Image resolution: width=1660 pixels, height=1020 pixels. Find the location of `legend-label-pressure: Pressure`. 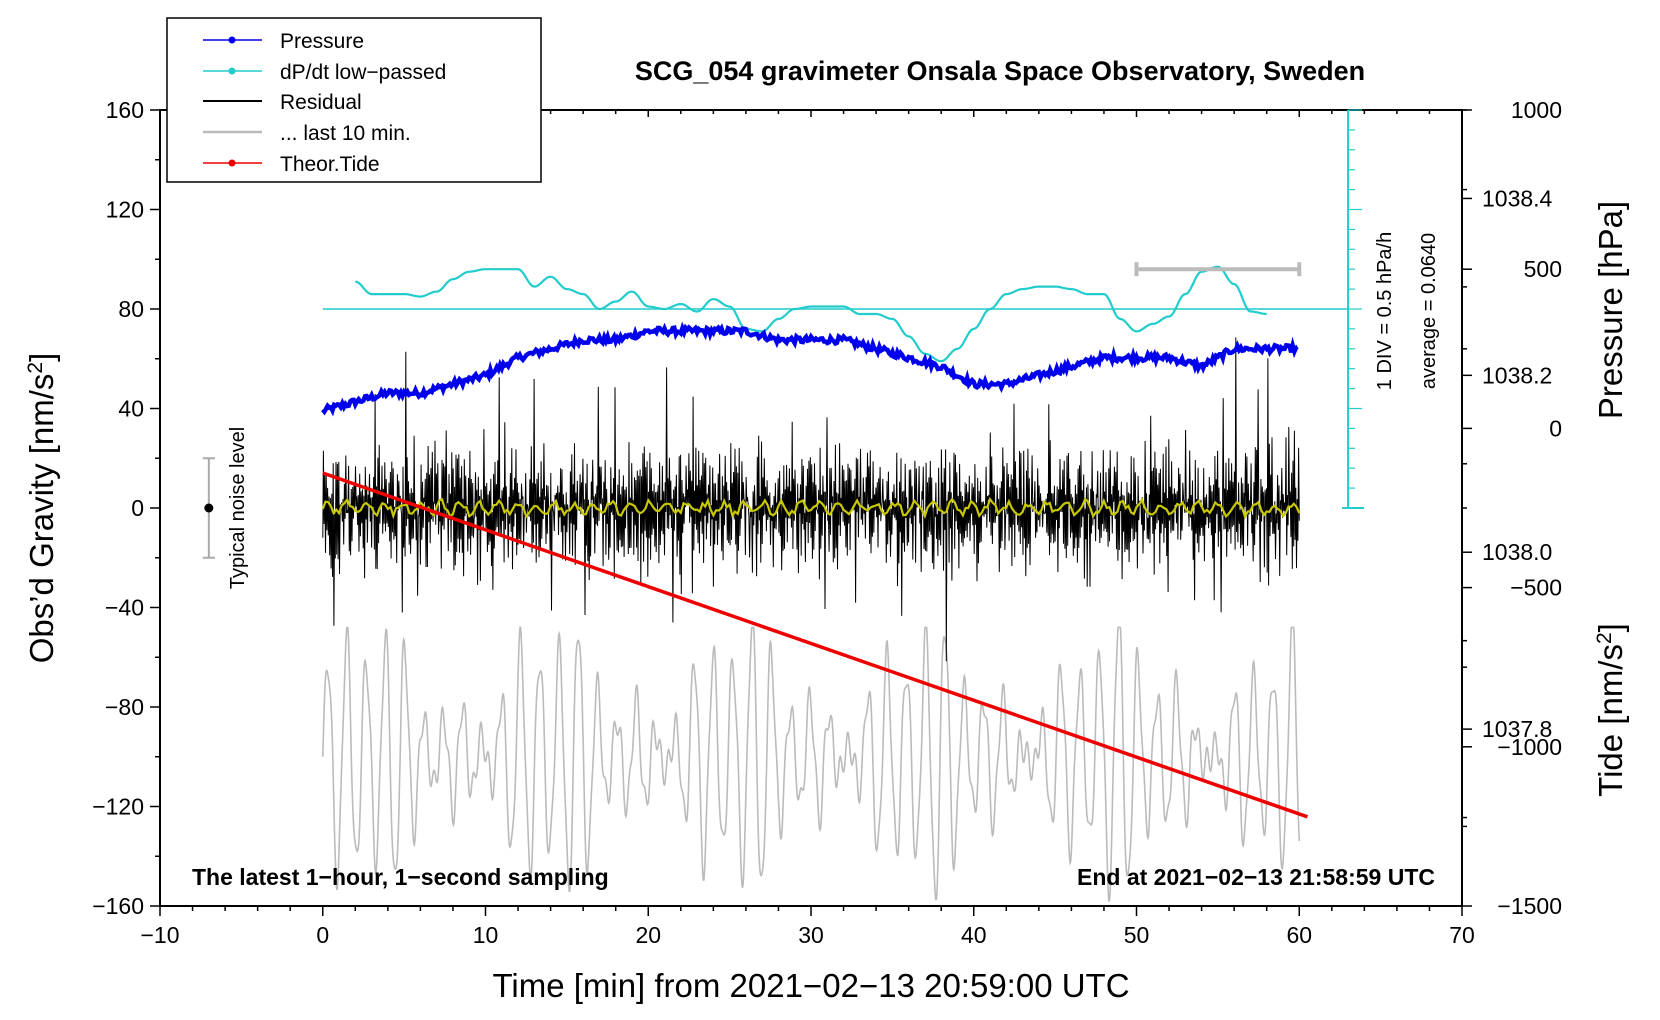

legend-label-pressure: Pressure is located at coordinates (322, 41).